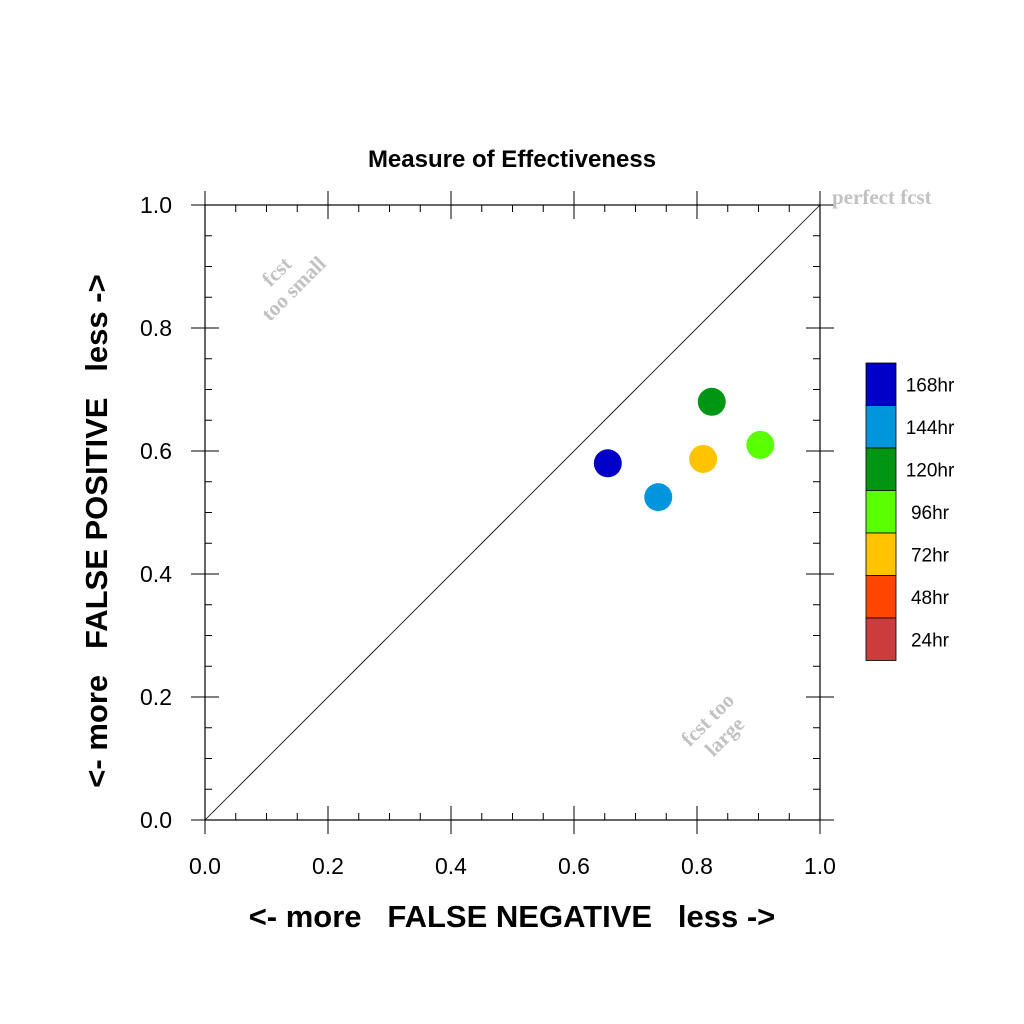  What do you see at coordinates (574, 866) in the screenshot?
I see `x-tick-label: 0.6` at bounding box center [574, 866].